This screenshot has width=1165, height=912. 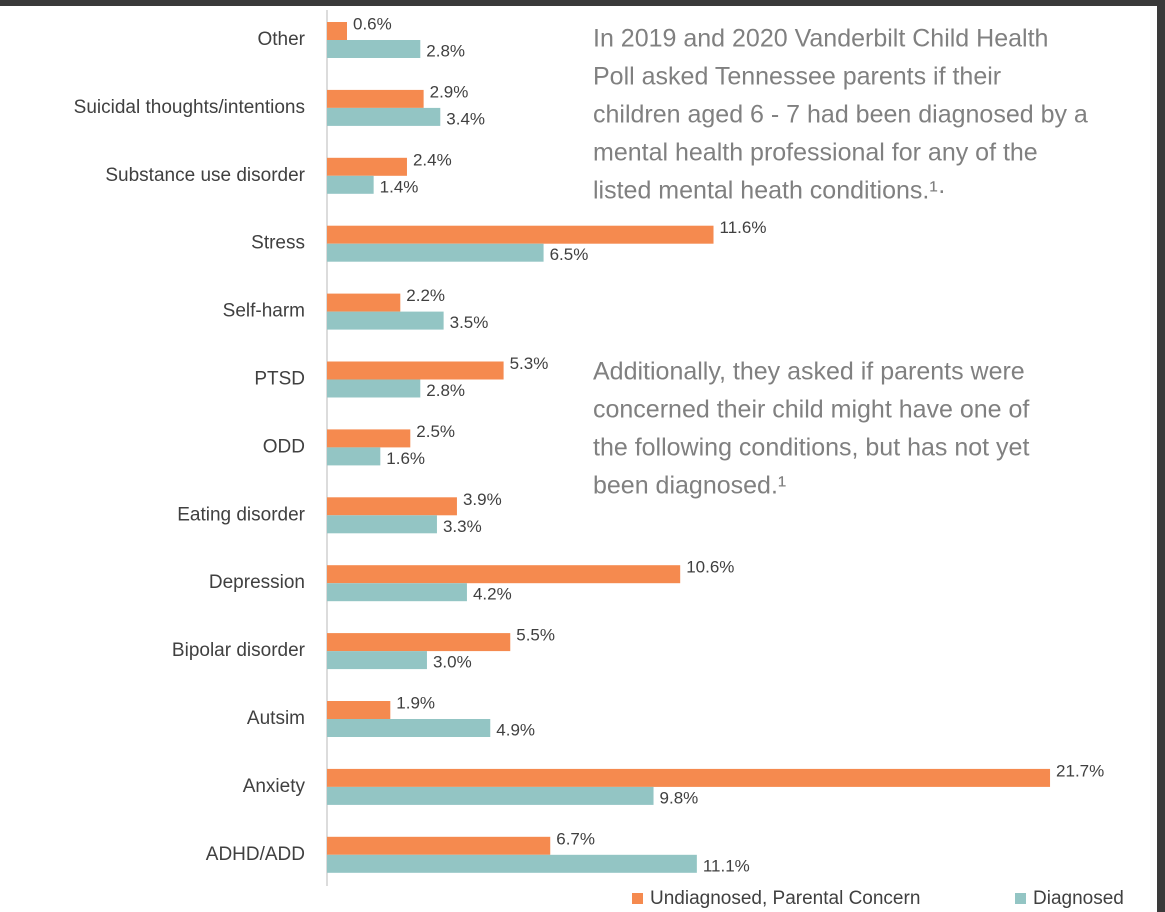 I want to click on value-label: 11.6%, so click(x=743, y=227).